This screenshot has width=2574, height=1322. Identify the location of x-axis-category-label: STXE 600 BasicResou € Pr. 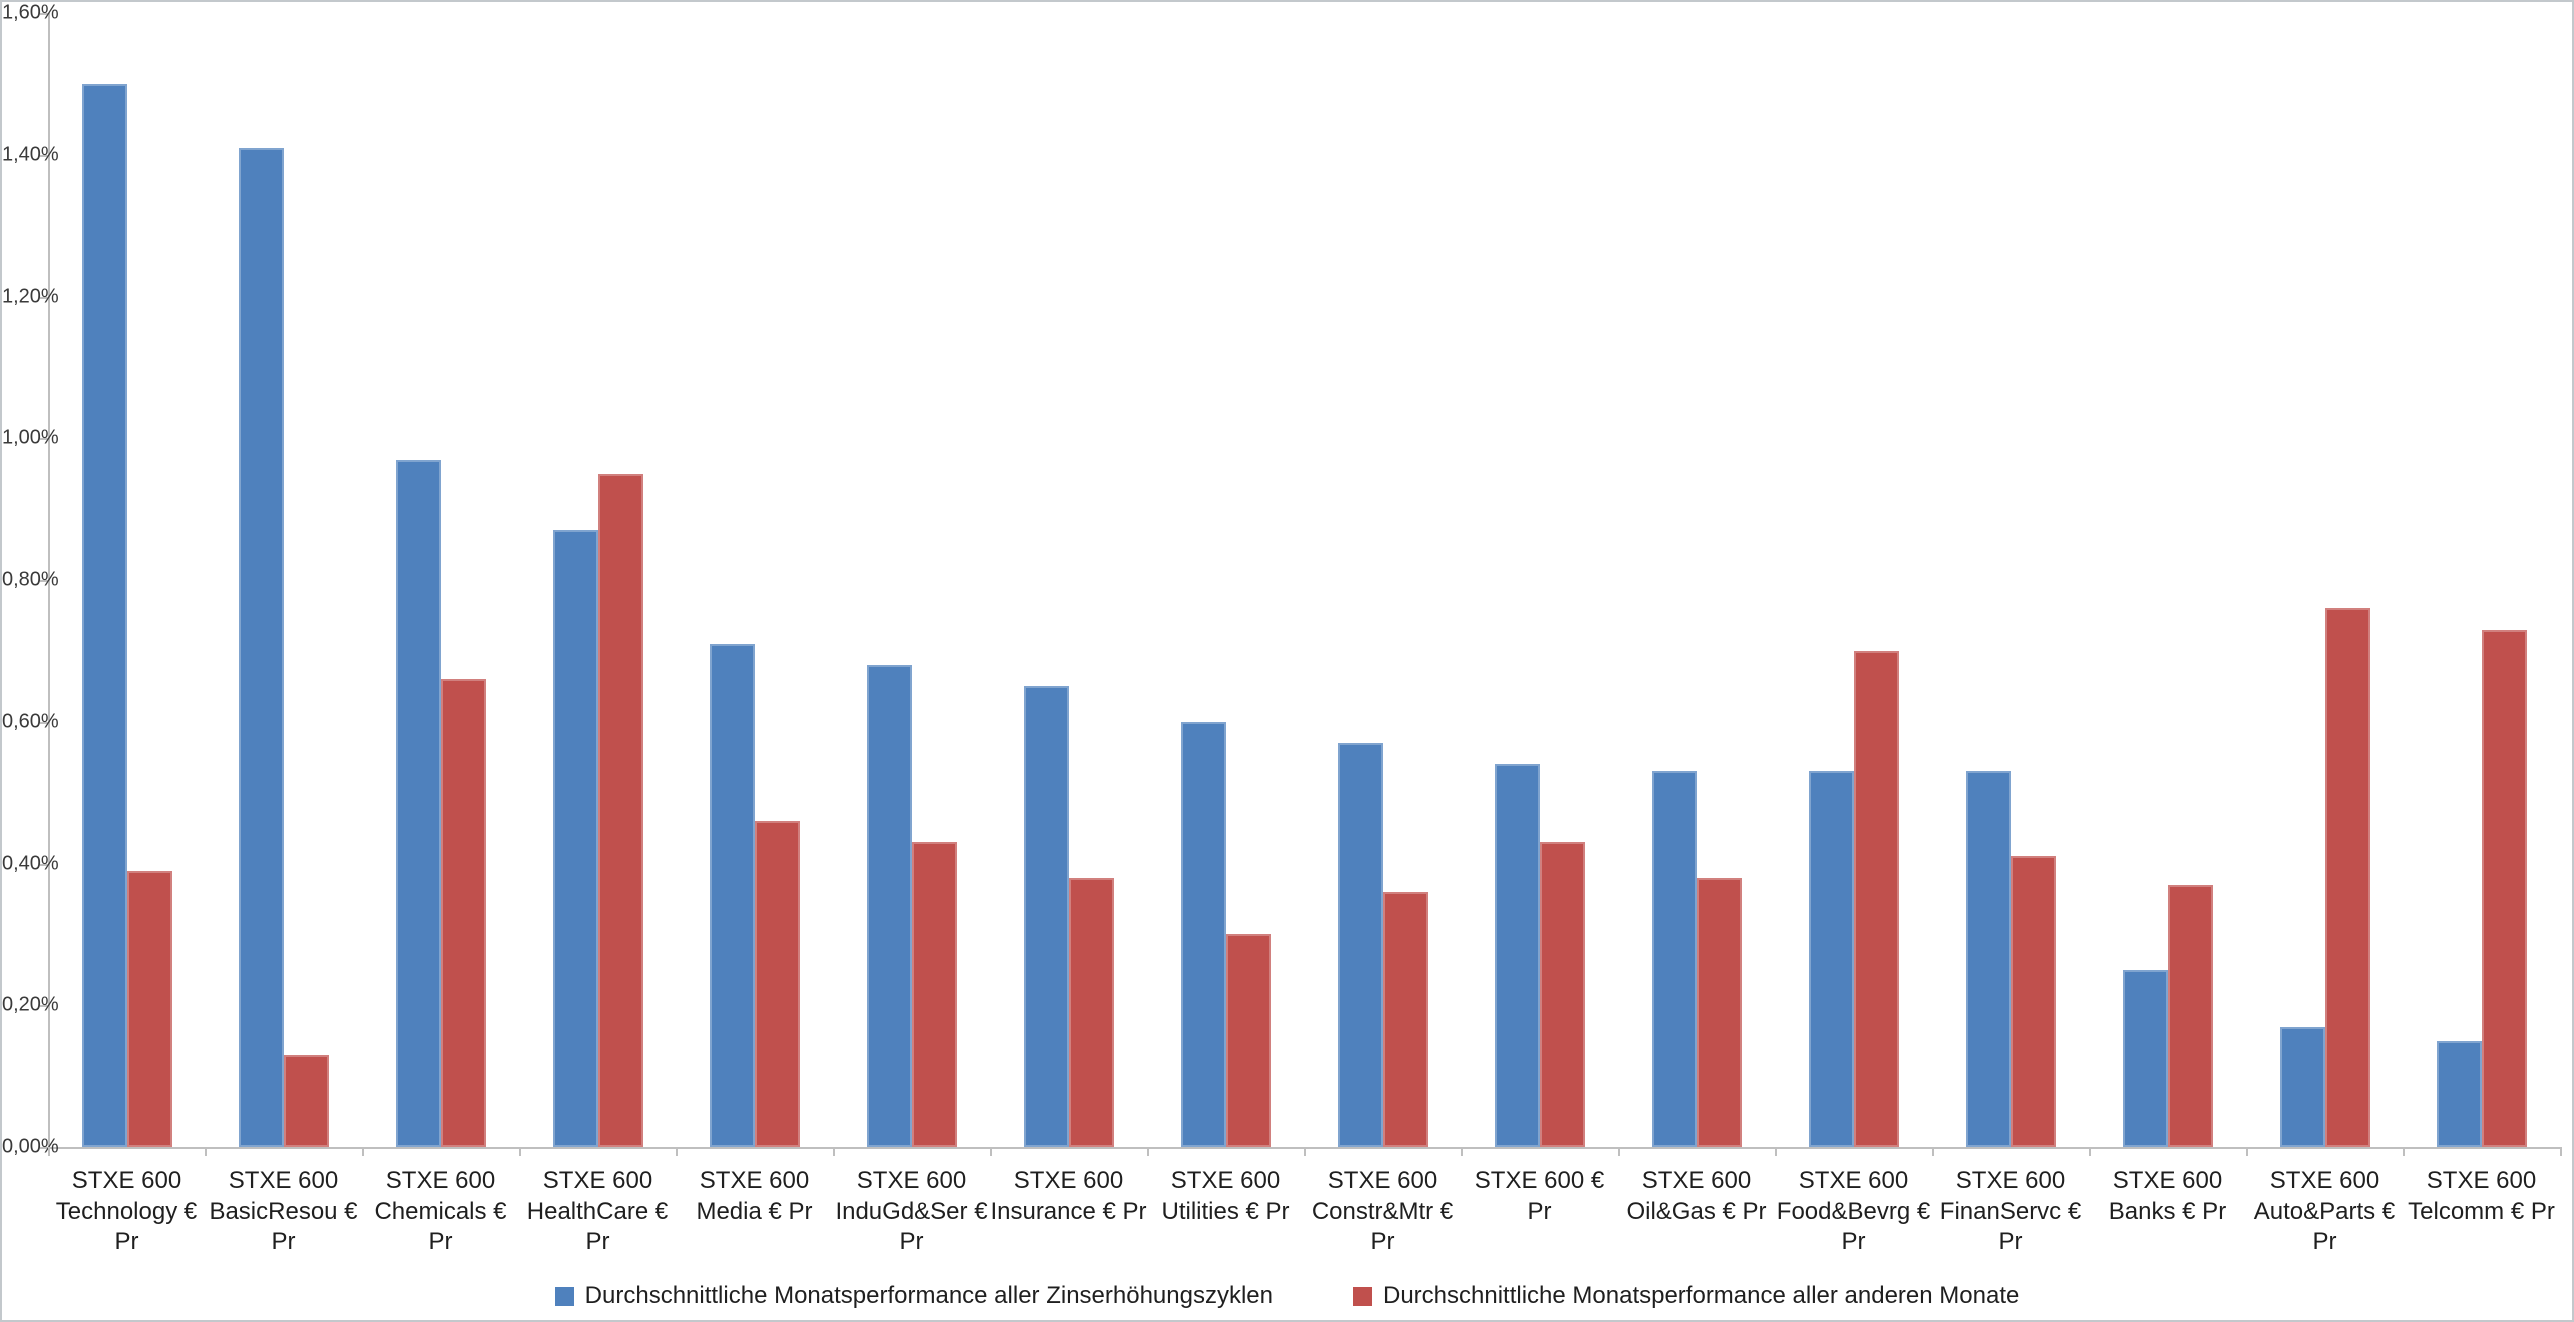
(283, 1211).